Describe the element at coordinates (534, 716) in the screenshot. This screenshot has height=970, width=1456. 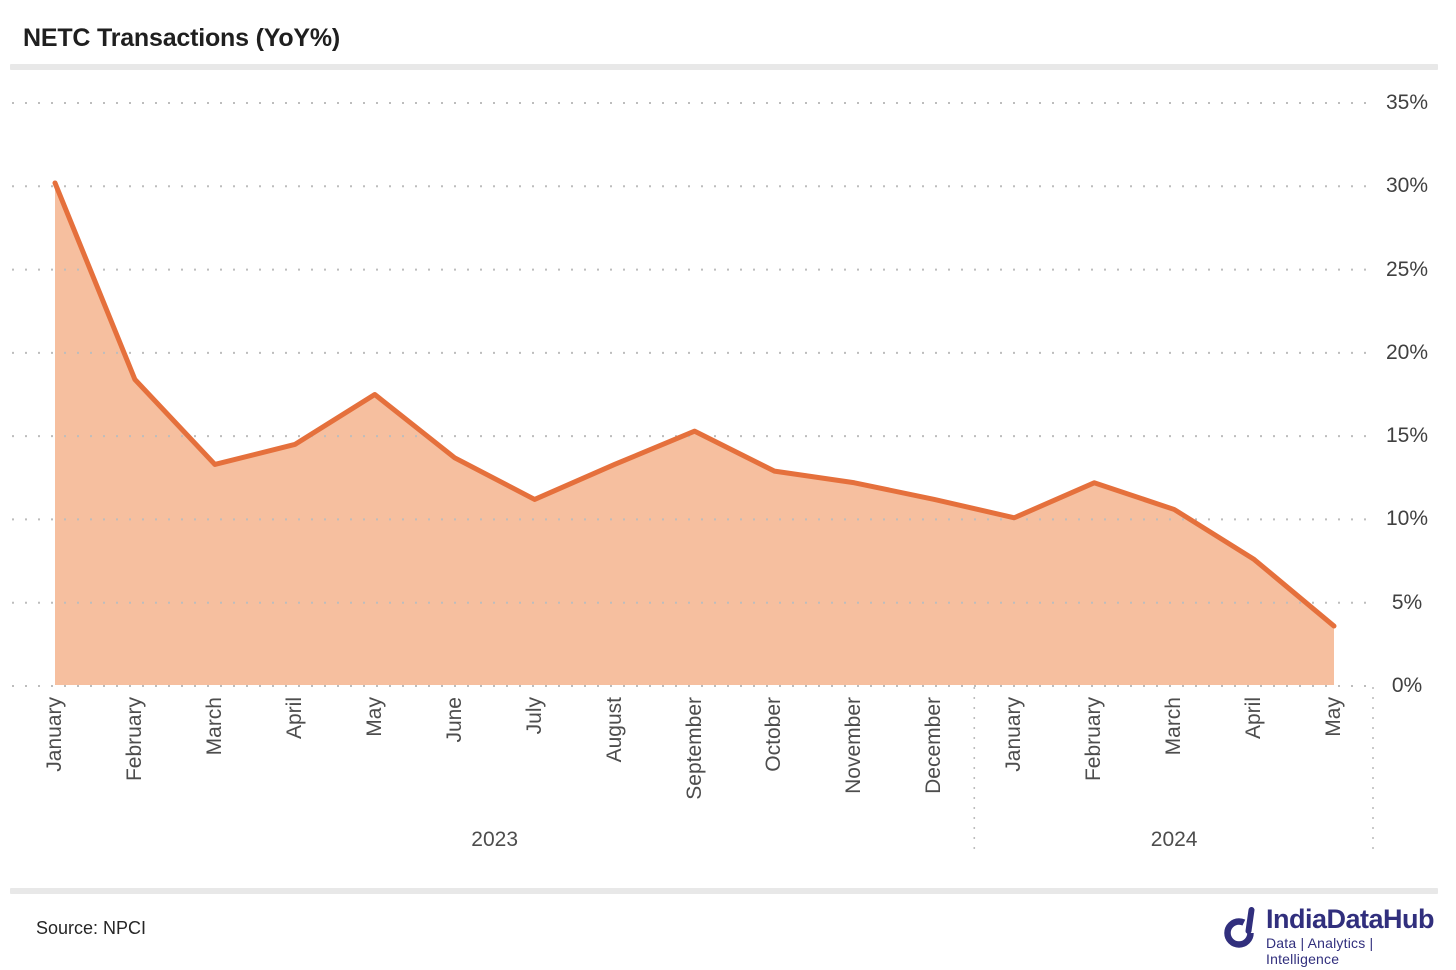
I see `x-axis-label: July` at that location.